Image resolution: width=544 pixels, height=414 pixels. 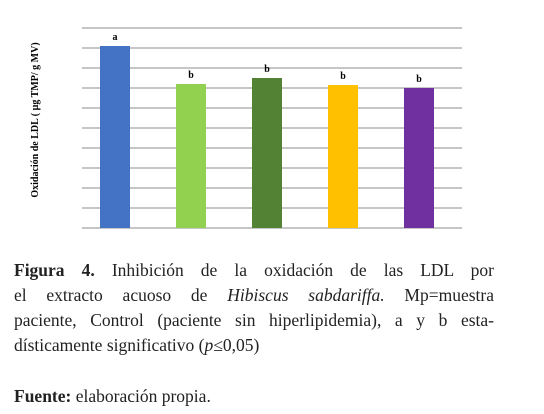 I want to click on caption-text: Mp=muestra, so click(x=439, y=295).